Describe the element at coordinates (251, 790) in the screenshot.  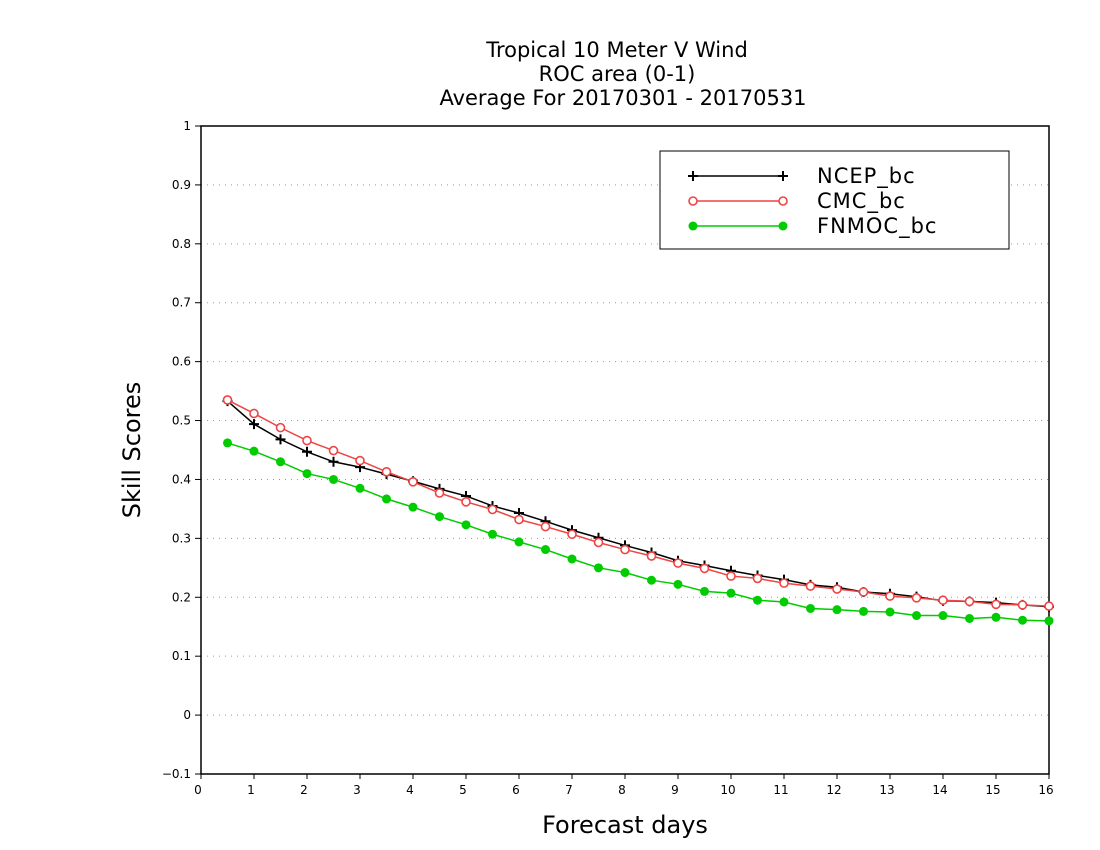
I see `x-tick-label: 1` at that location.